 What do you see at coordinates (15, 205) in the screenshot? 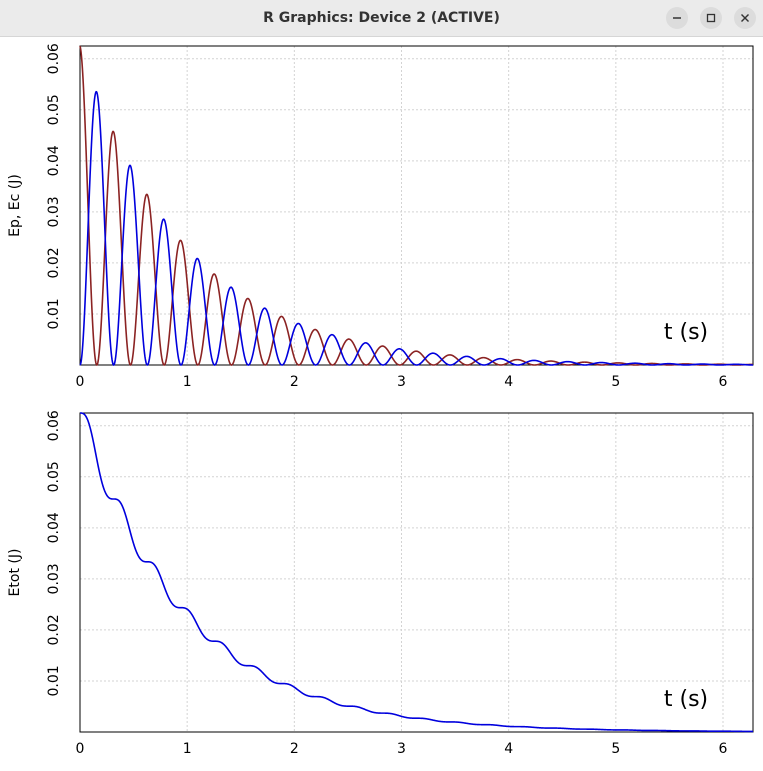
I see `y-axis-label: Ep, Ec (J)` at bounding box center [15, 205].